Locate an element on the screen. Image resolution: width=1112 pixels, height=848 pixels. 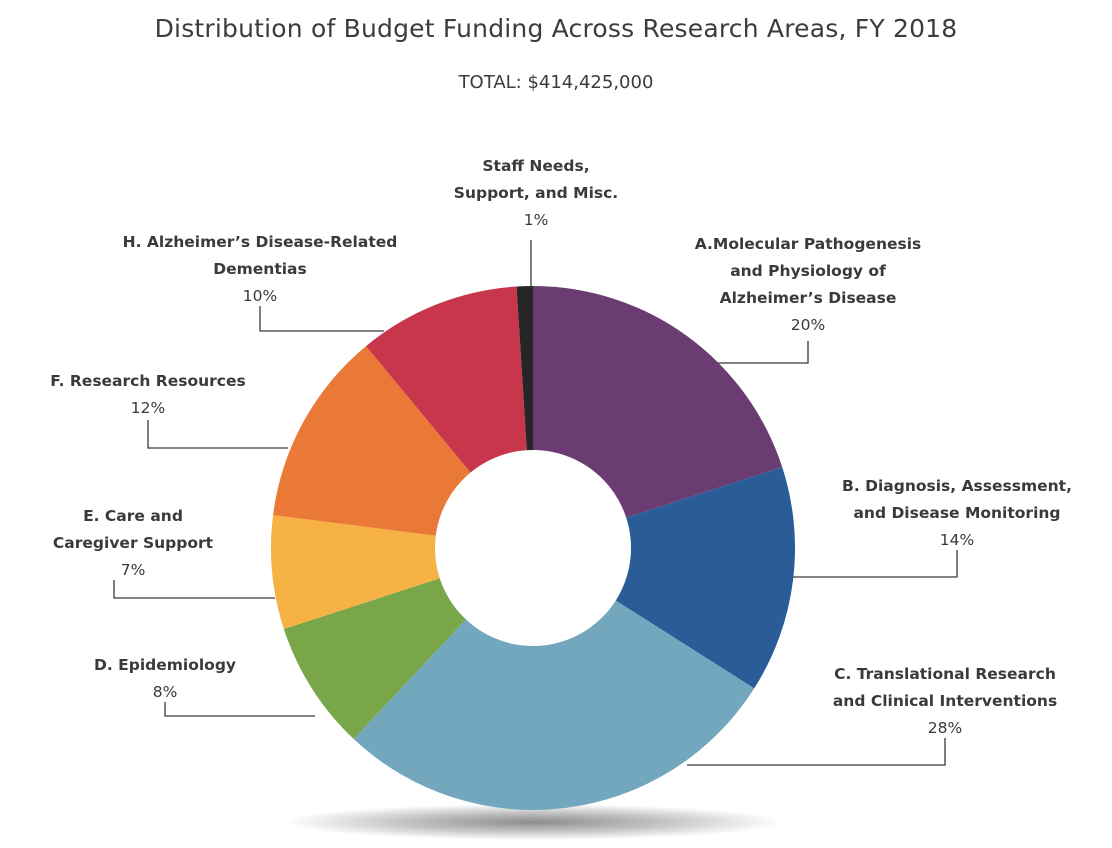
slice-label-line: and Physiology of is located at coordinates (808, 271).